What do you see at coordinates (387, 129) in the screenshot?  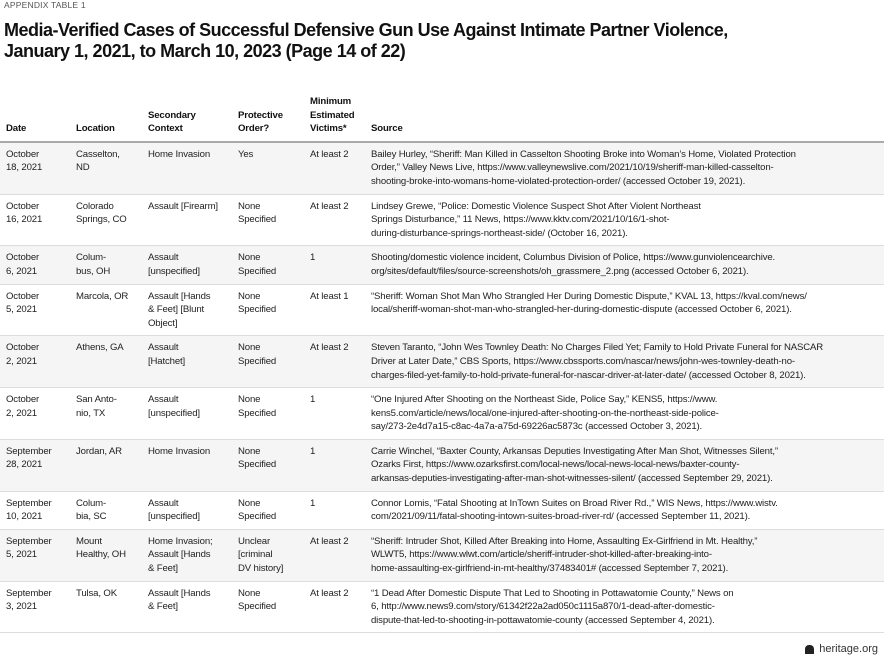 I see `header-source: Source` at bounding box center [387, 129].